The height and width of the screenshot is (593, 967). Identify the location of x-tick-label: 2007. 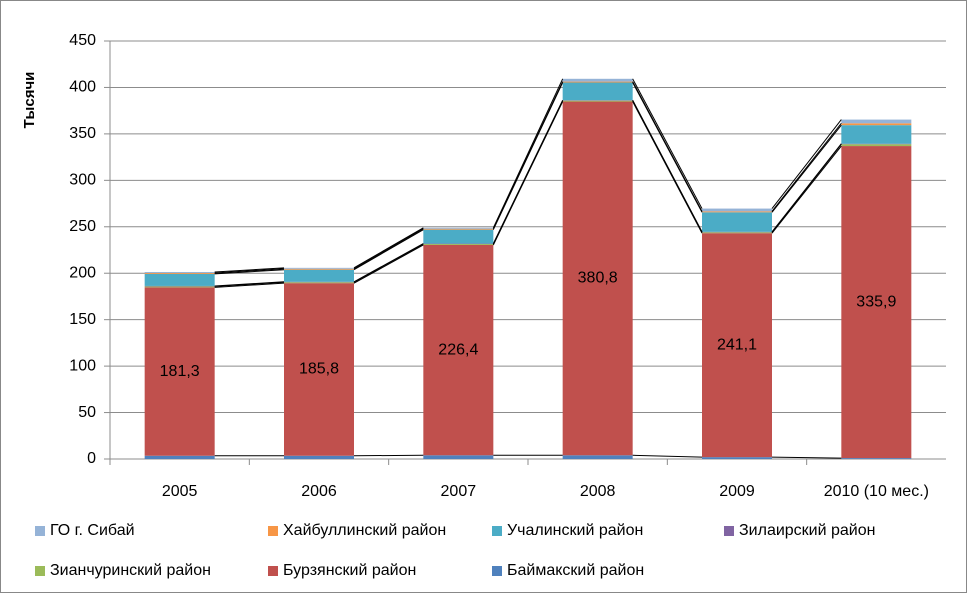
(459, 491).